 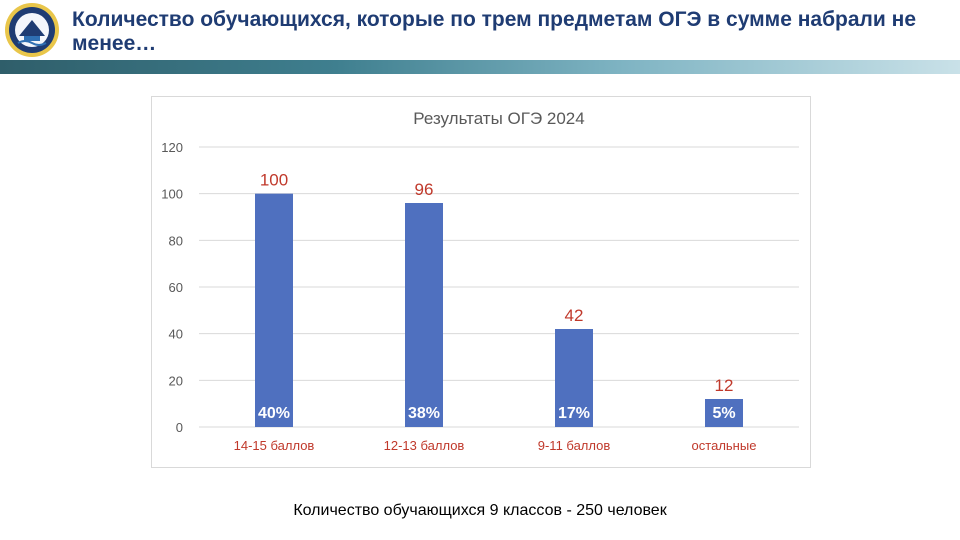 I want to click on x-tick-label: 12-13 баллов, so click(x=424, y=445).